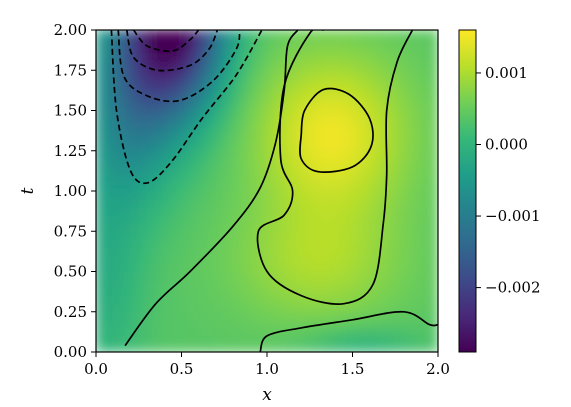 Image resolution: width=571 pixels, height=407 pixels. What do you see at coordinates (70, 272) in the screenshot?
I see `y-tick-label: 0.50` at bounding box center [70, 272].